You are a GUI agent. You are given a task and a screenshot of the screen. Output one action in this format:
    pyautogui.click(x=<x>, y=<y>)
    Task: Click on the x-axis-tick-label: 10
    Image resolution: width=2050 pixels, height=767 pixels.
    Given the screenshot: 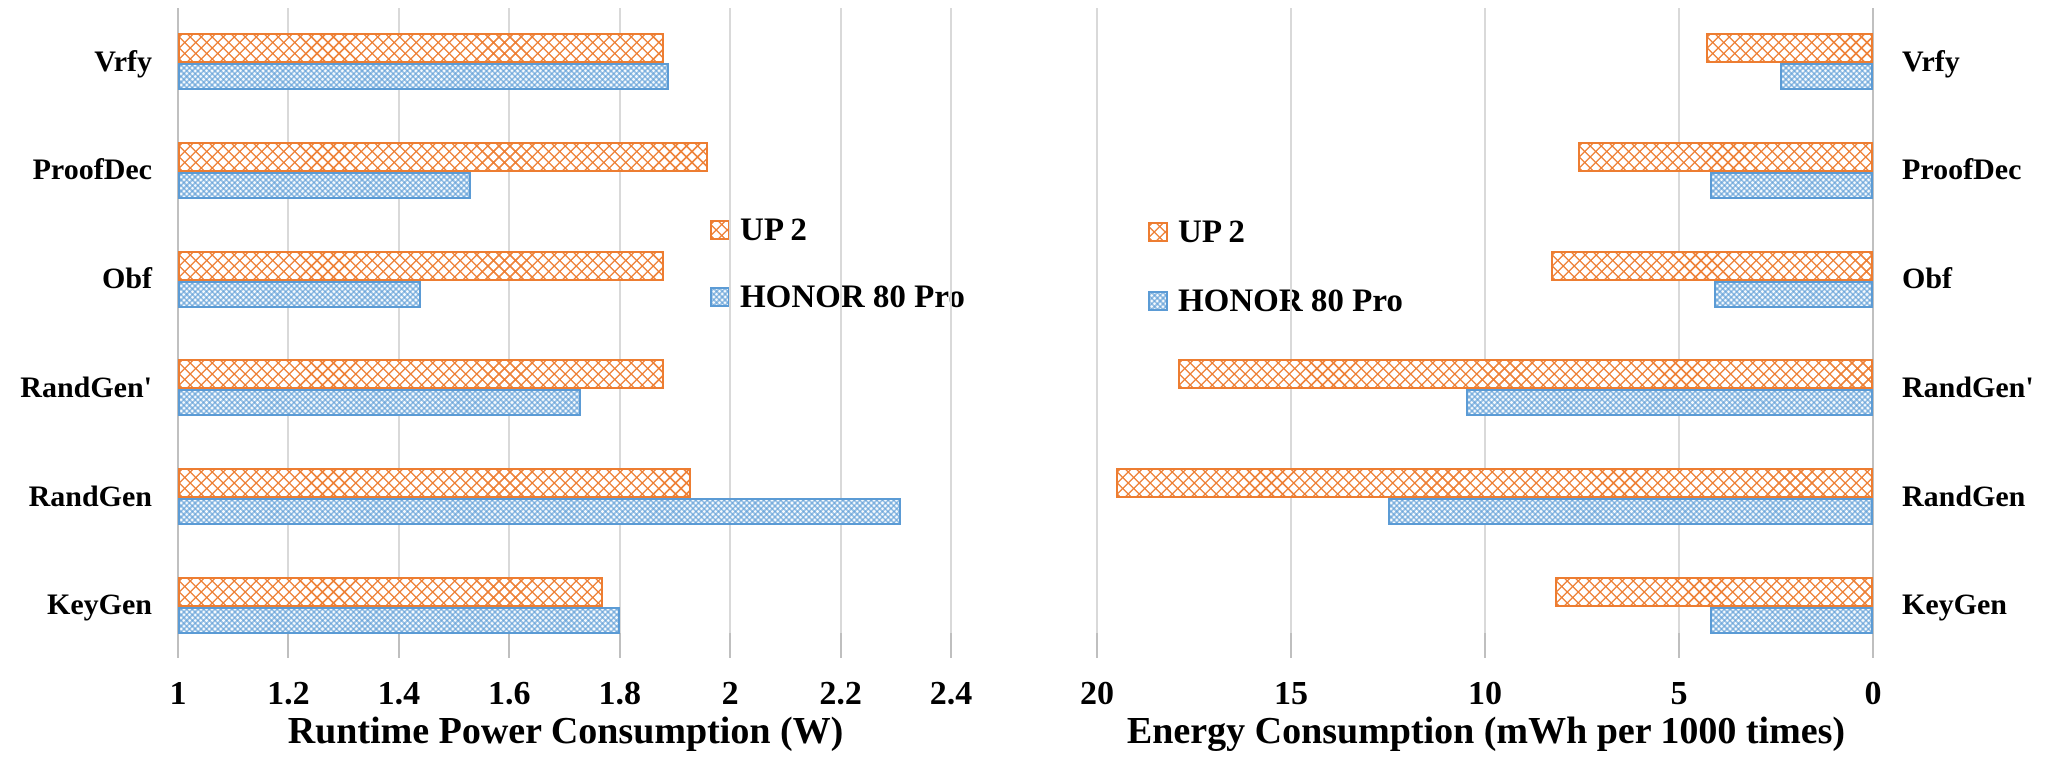 What is the action you would take?
    pyautogui.click(x=1485, y=693)
    